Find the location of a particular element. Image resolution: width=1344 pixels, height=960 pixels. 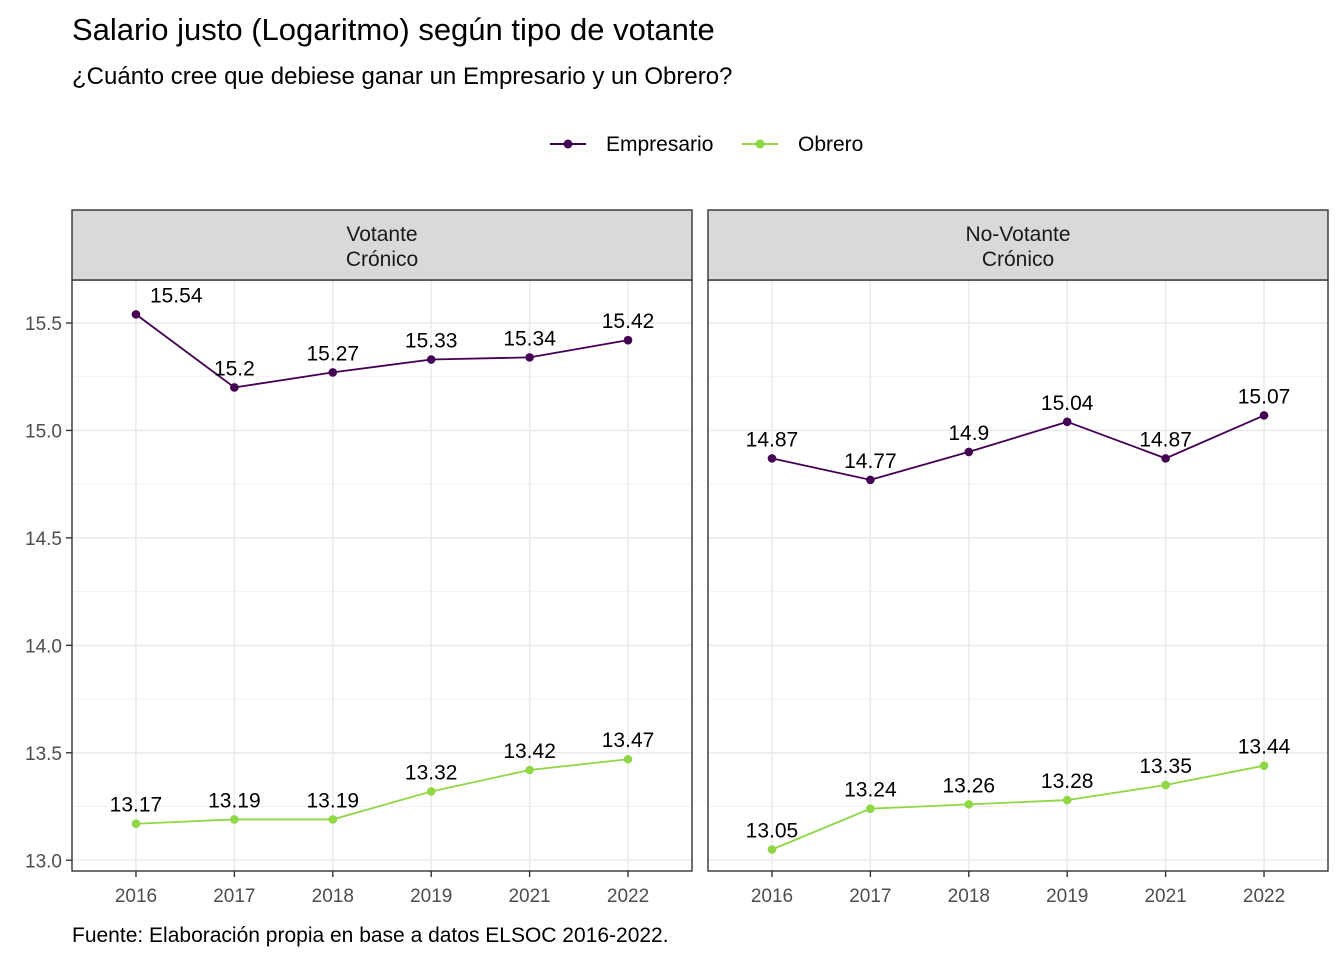

y-tick-label: 14.0 is located at coordinates (43, 646).